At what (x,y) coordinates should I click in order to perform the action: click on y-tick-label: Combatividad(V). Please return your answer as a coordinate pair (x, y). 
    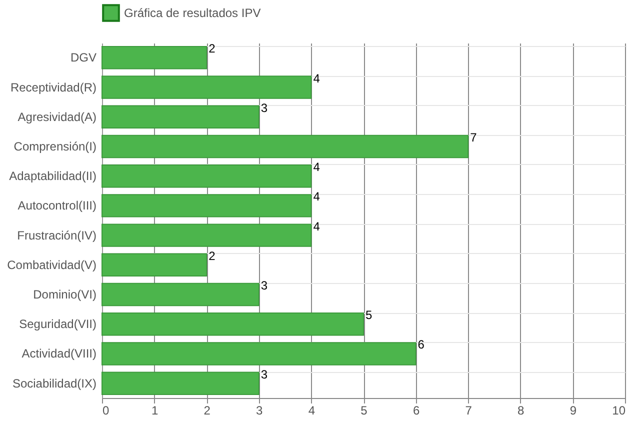
    Looking at the image, I should click on (51, 265).